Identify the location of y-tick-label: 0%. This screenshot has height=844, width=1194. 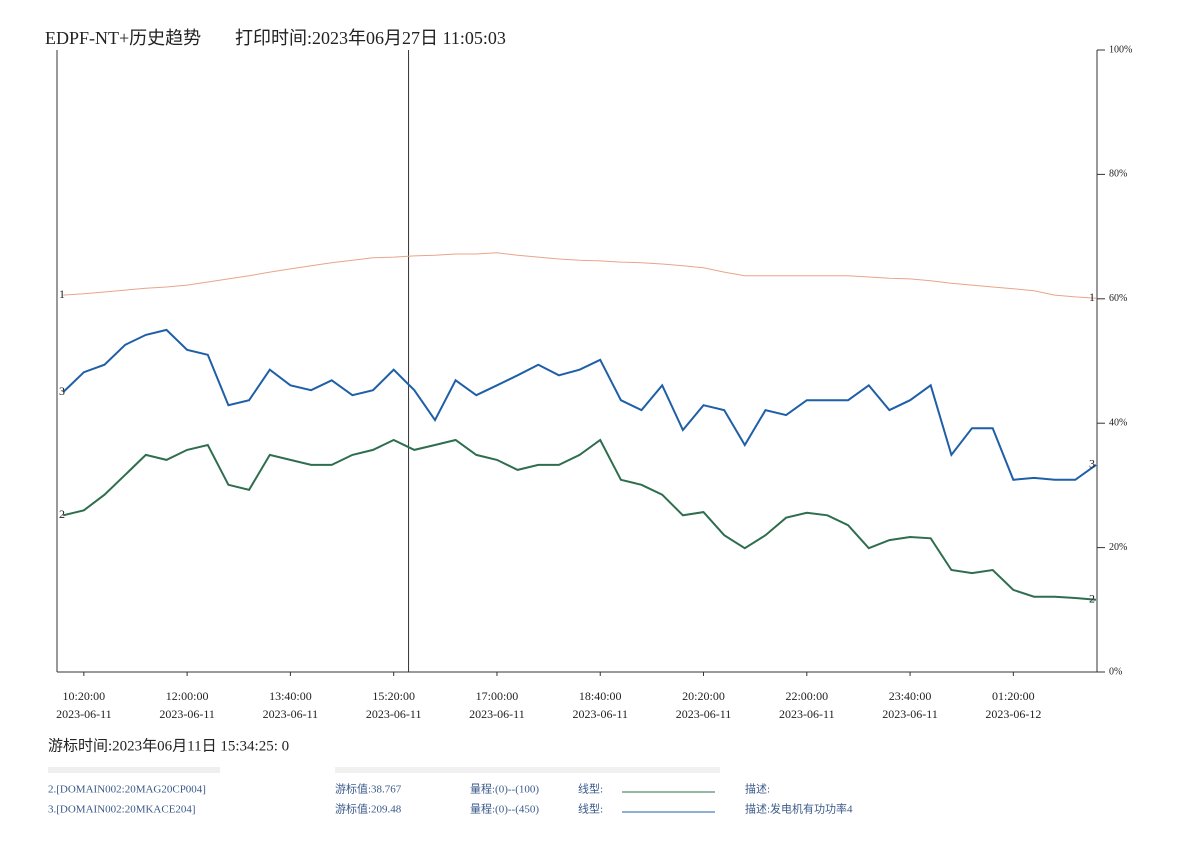
(1115, 671).